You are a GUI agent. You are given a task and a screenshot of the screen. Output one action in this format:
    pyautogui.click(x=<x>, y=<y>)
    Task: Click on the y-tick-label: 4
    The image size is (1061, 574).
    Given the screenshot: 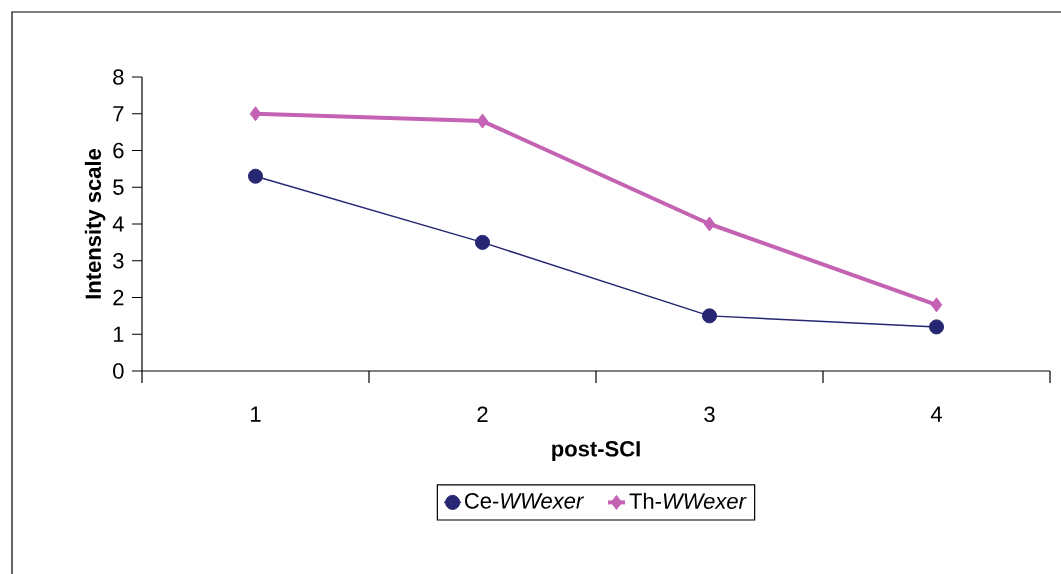 What is the action you would take?
    pyautogui.click(x=118, y=224)
    